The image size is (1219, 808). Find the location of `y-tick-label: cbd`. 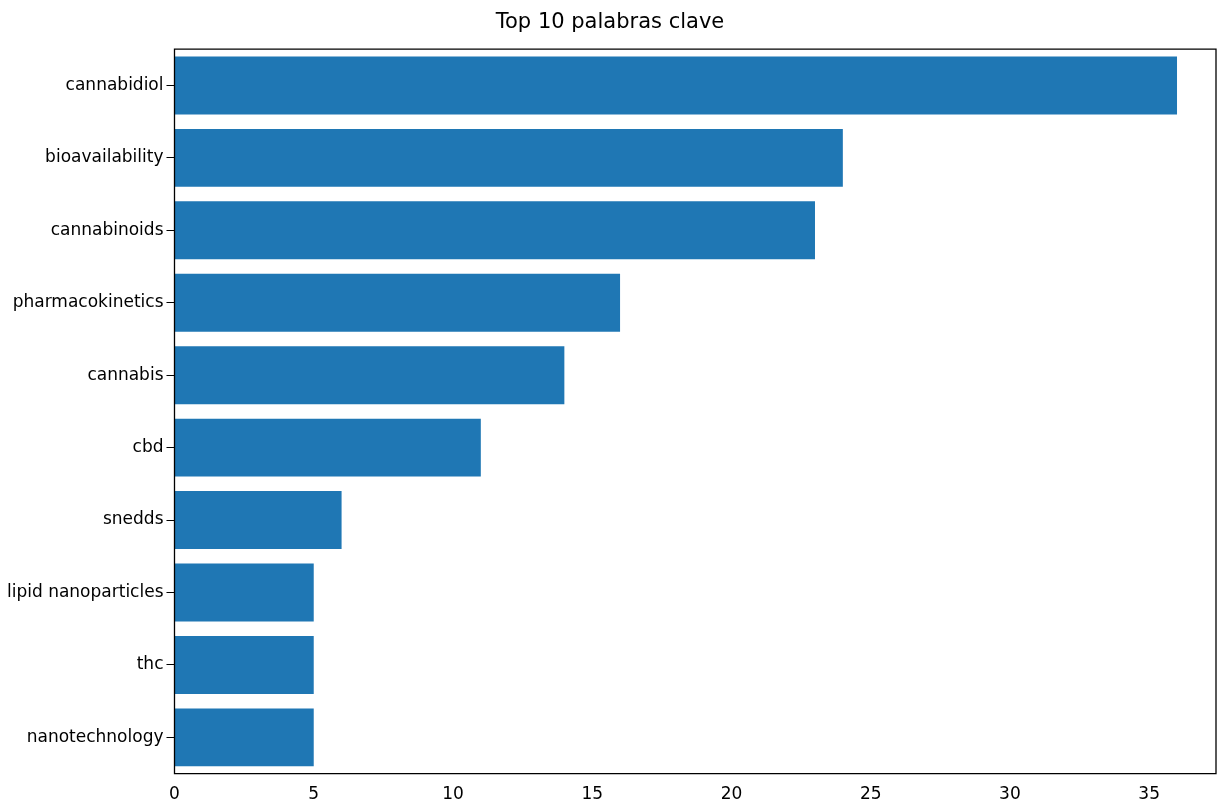

y-tick-label: cbd is located at coordinates (148, 446).